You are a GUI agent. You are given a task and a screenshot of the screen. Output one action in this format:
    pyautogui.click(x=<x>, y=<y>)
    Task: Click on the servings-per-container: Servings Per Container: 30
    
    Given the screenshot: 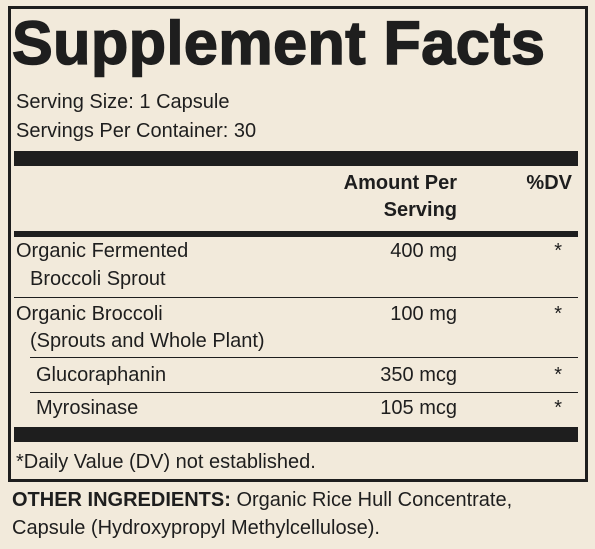 What is the action you would take?
    pyautogui.click(x=136, y=131)
    